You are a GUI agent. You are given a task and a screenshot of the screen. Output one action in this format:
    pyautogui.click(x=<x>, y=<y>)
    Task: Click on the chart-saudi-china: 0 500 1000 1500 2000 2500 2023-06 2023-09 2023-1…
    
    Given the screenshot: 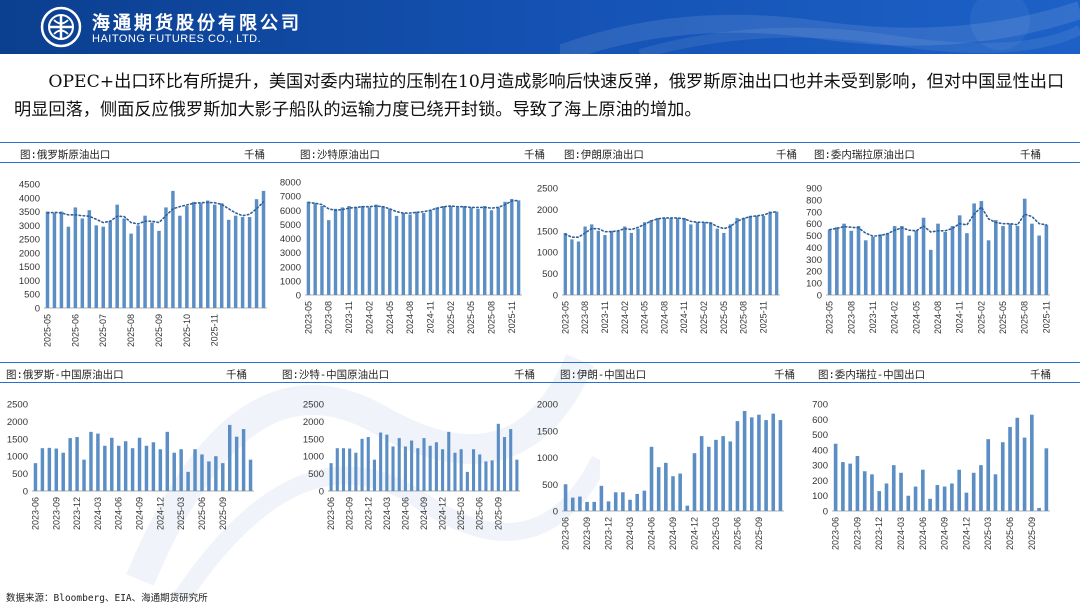 What is the action you would take?
    pyautogui.click(x=411, y=465)
    